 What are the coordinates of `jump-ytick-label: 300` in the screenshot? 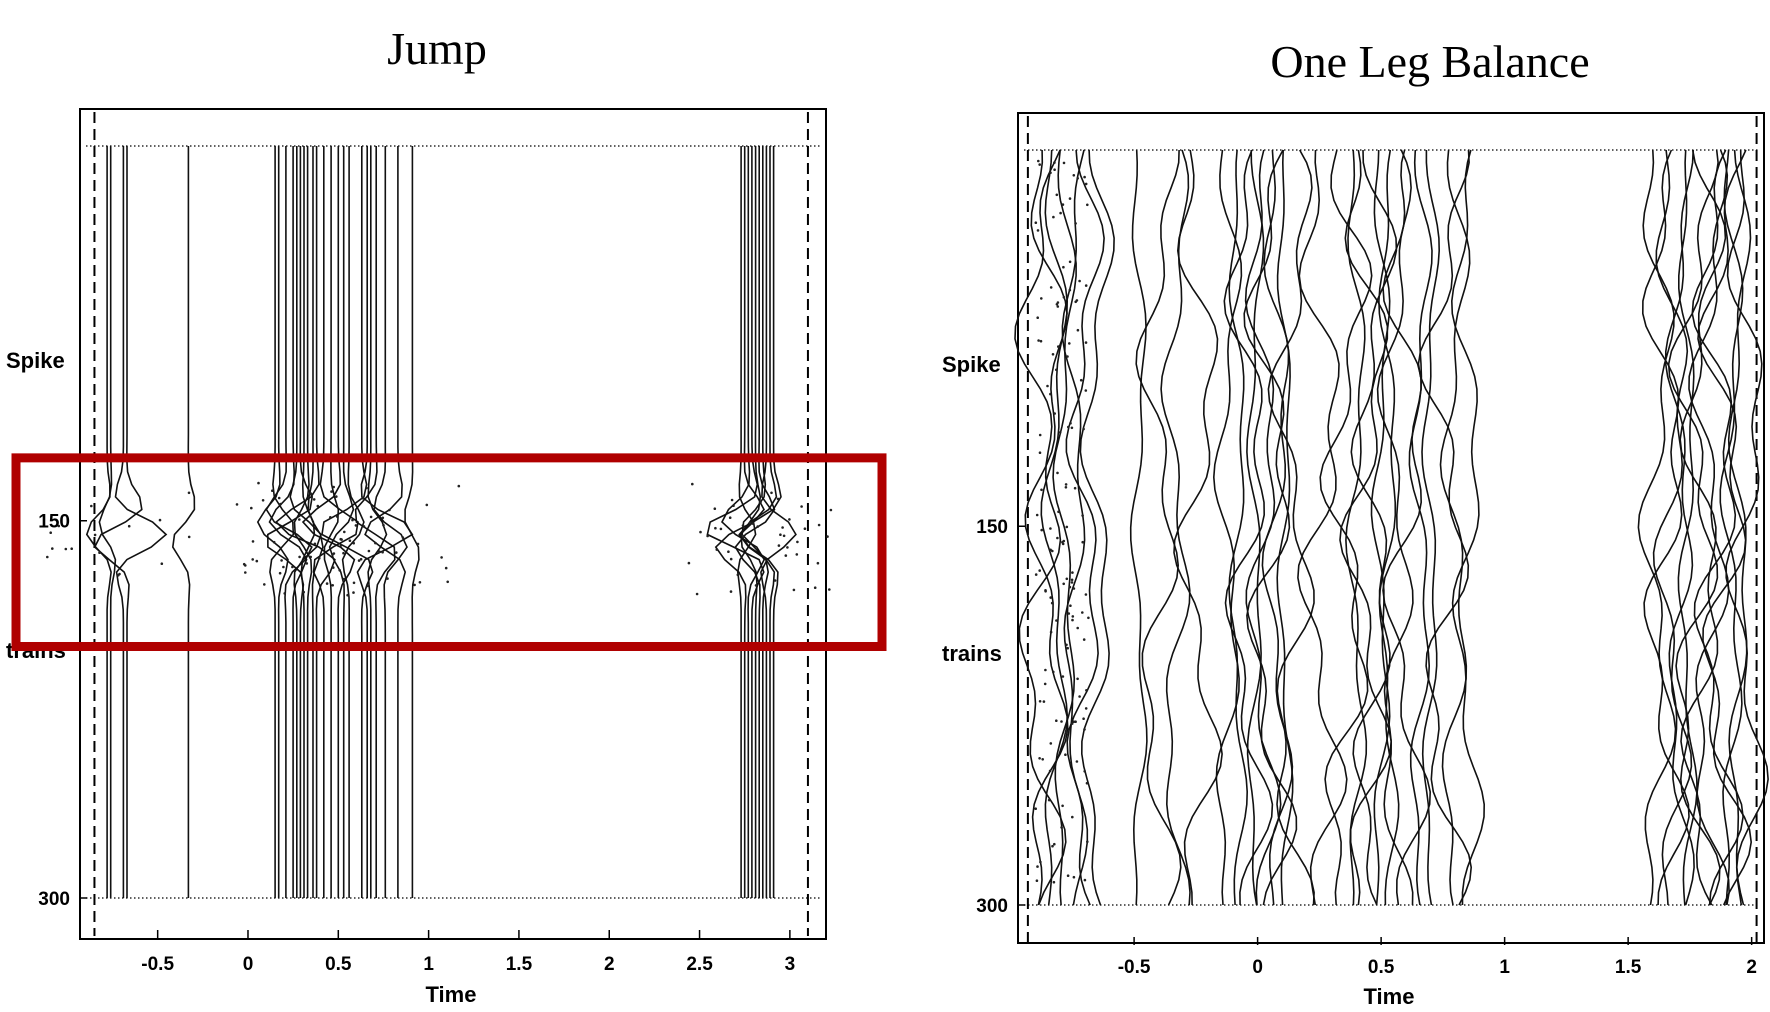 It's located at (54, 899).